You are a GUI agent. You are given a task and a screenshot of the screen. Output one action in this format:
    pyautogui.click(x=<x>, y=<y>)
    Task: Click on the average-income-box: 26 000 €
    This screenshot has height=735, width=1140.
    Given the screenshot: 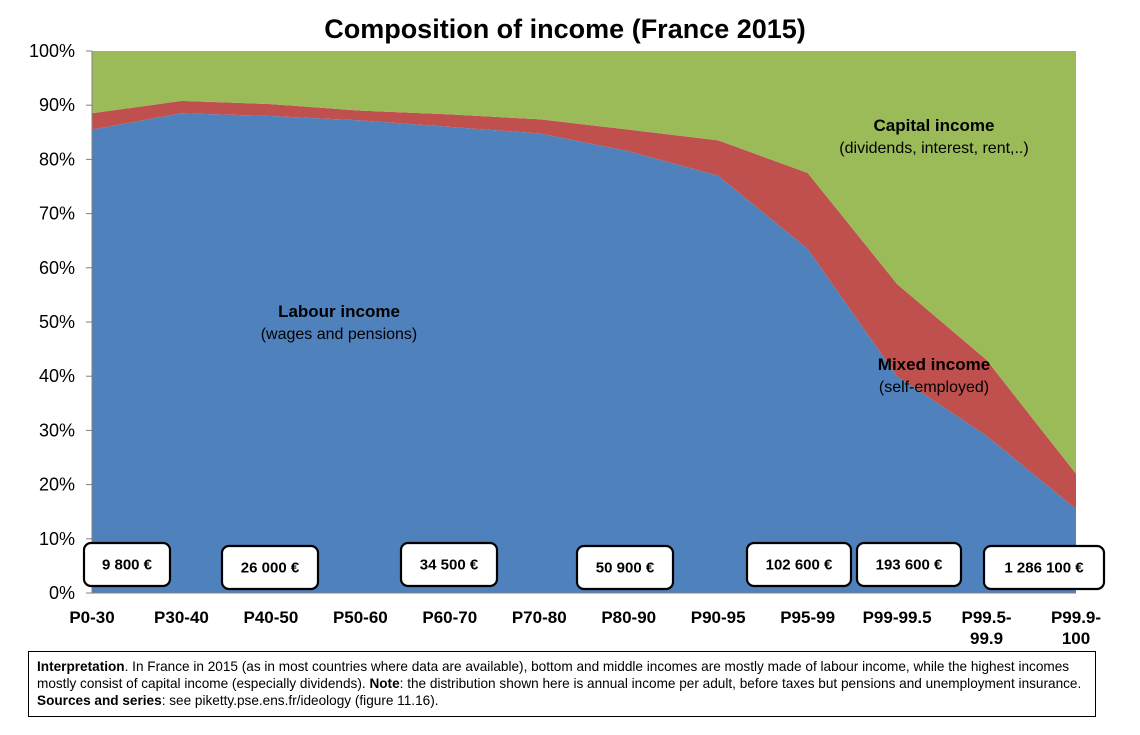 What is the action you would take?
    pyautogui.click(x=270, y=567)
    